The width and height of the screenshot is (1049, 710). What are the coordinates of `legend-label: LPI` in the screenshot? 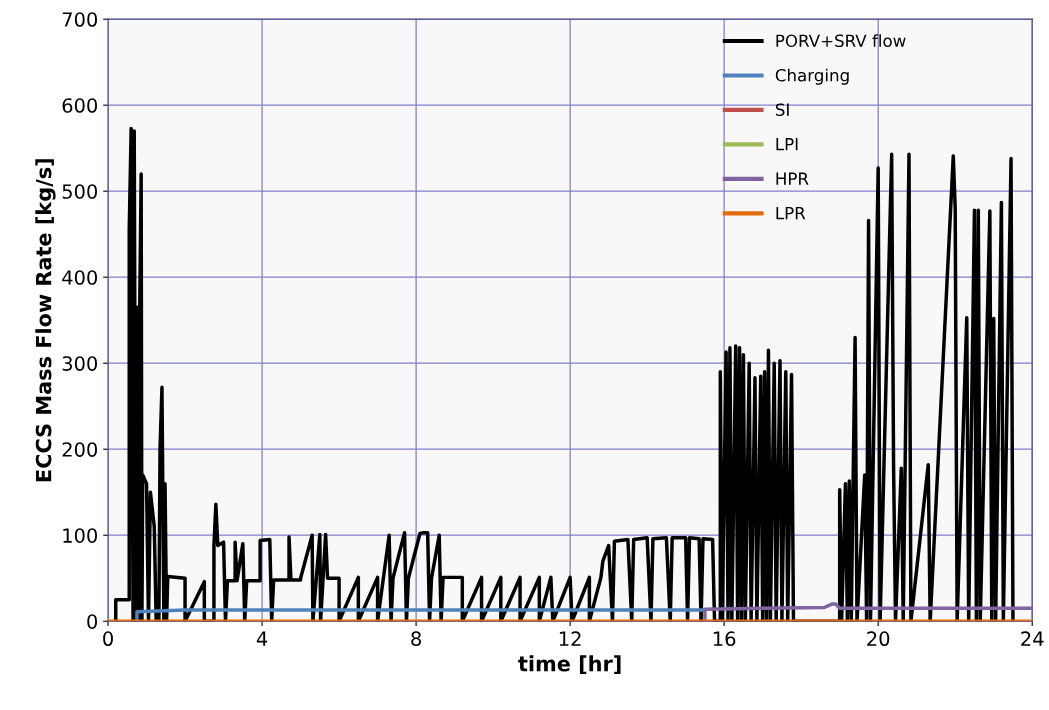 It's located at (787, 144).